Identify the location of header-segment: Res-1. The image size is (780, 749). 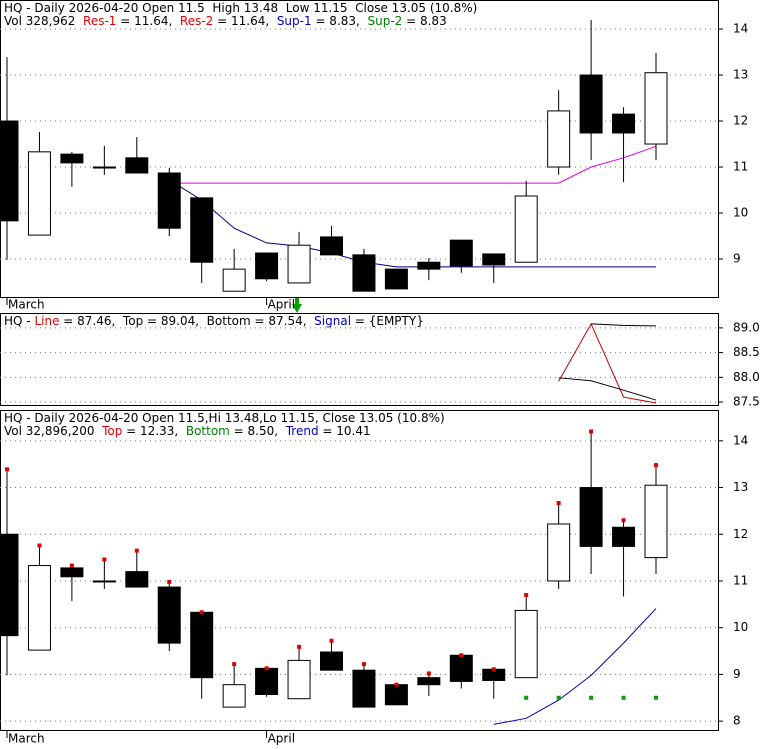
(99, 21).